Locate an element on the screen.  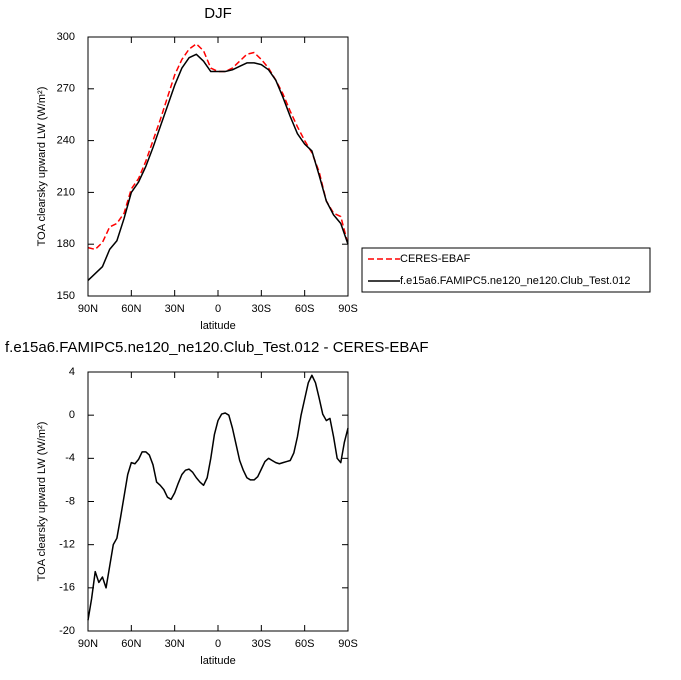
y-tick-label: -20 is located at coordinates (67, 631).